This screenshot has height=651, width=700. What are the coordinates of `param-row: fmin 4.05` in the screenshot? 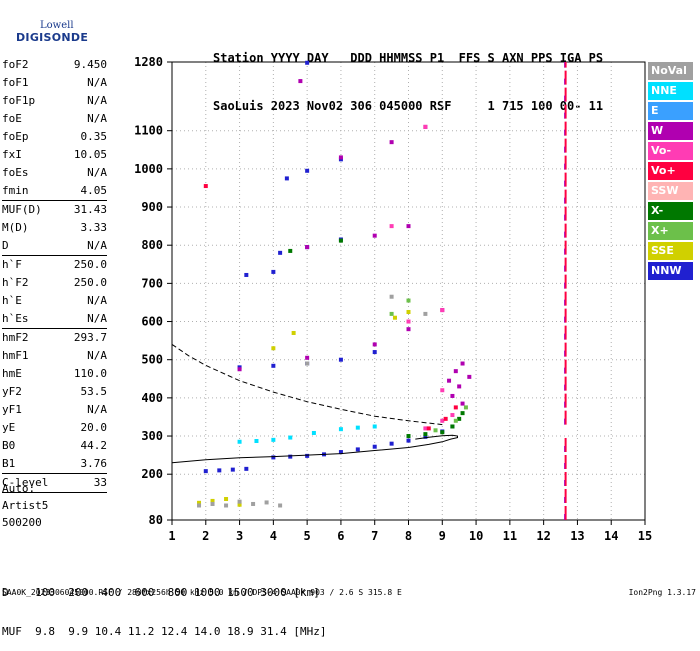 It's located at (54, 191).